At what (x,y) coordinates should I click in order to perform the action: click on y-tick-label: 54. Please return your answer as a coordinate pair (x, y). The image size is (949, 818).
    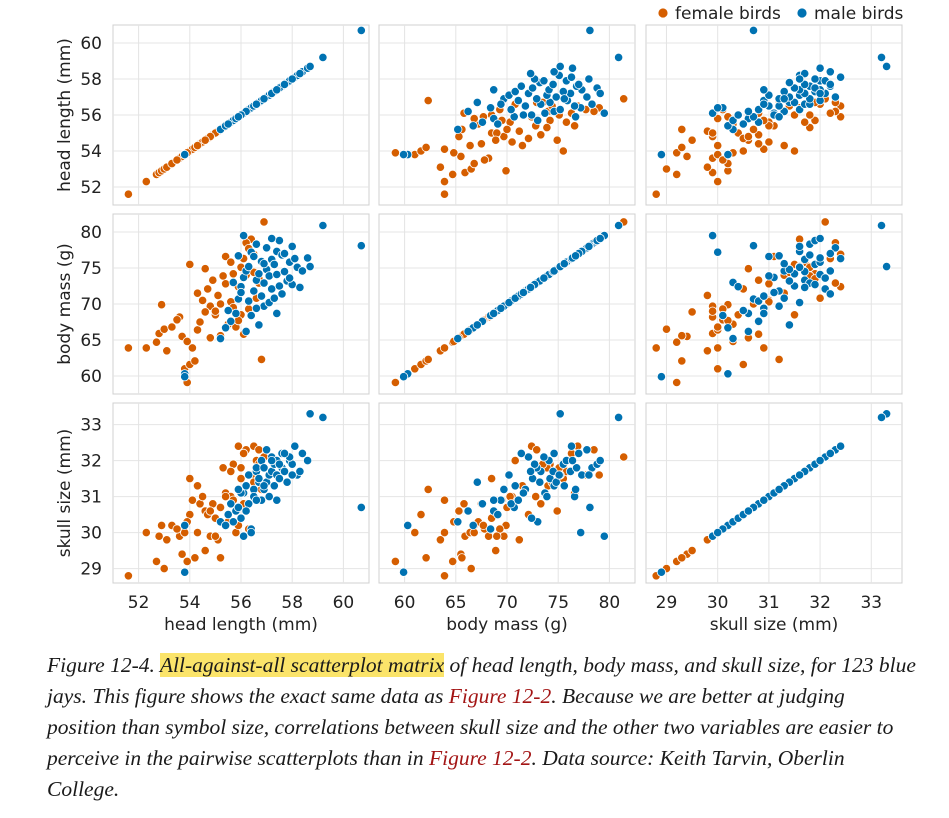
    Looking at the image, I should click on (91, 152).